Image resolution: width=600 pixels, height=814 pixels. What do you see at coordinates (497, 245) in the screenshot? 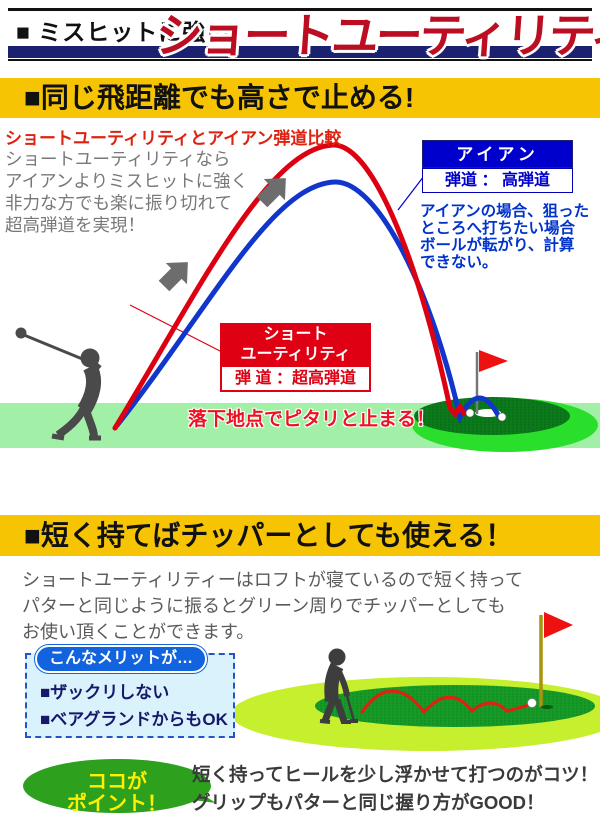
I see `iron-note-line: ボールが転がり、計算` at bounding box center [497, 245].